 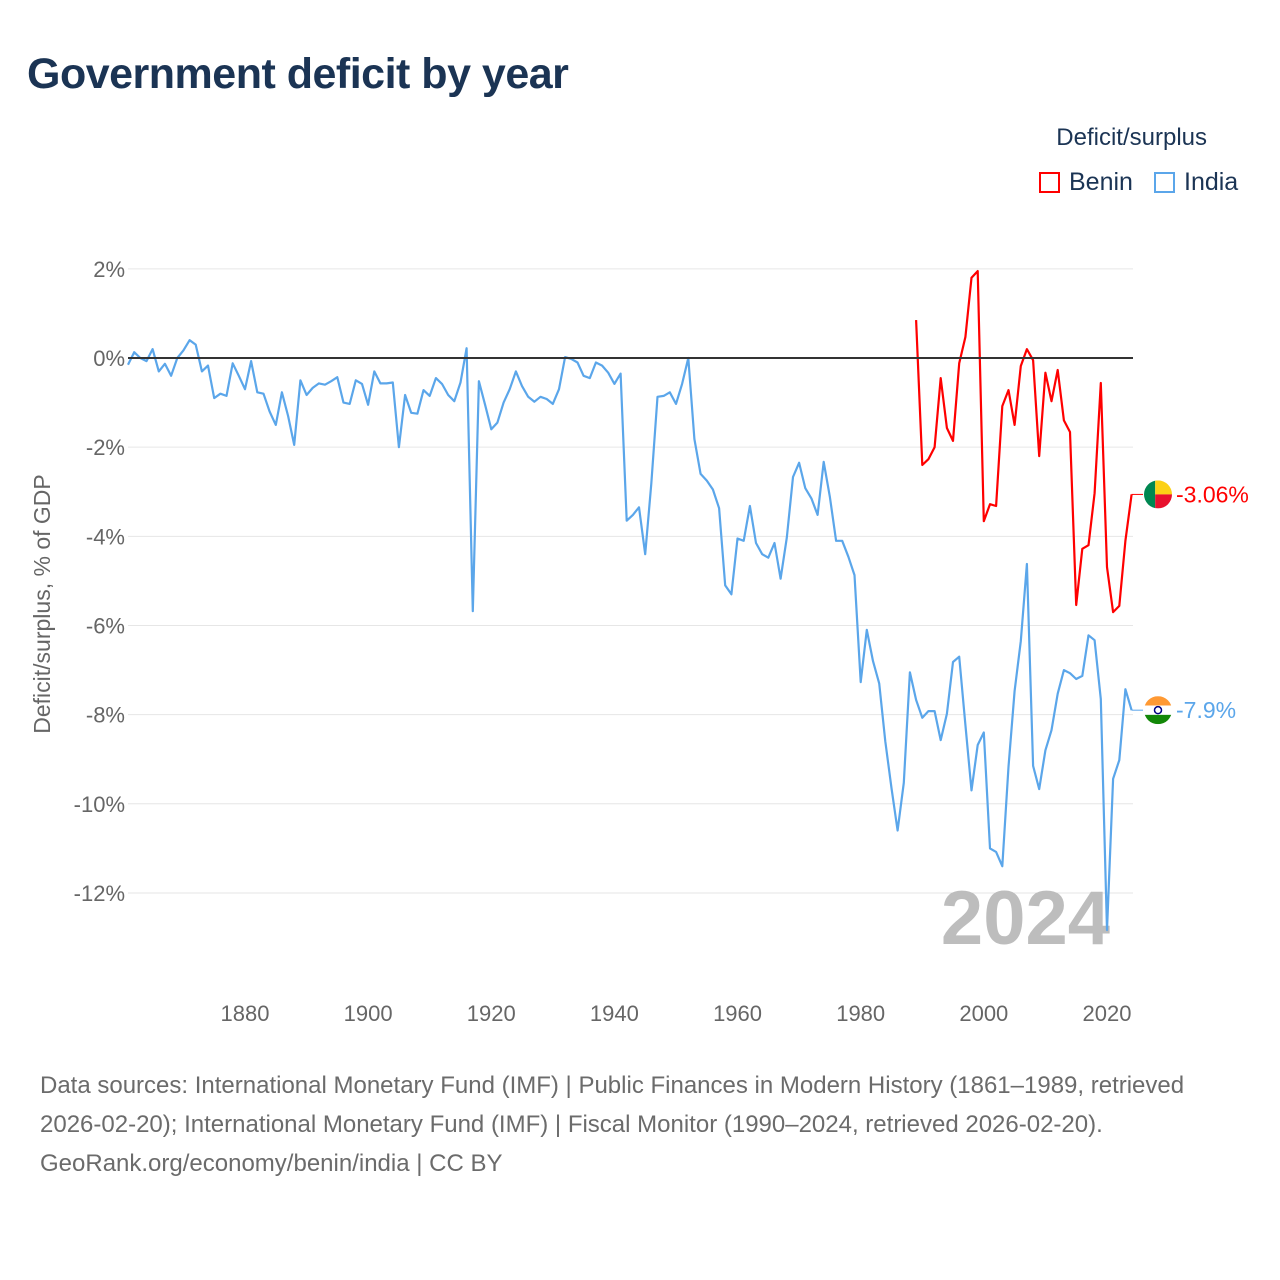 I want to click on y-tick-label: -10%, so click(x=99, y=804).